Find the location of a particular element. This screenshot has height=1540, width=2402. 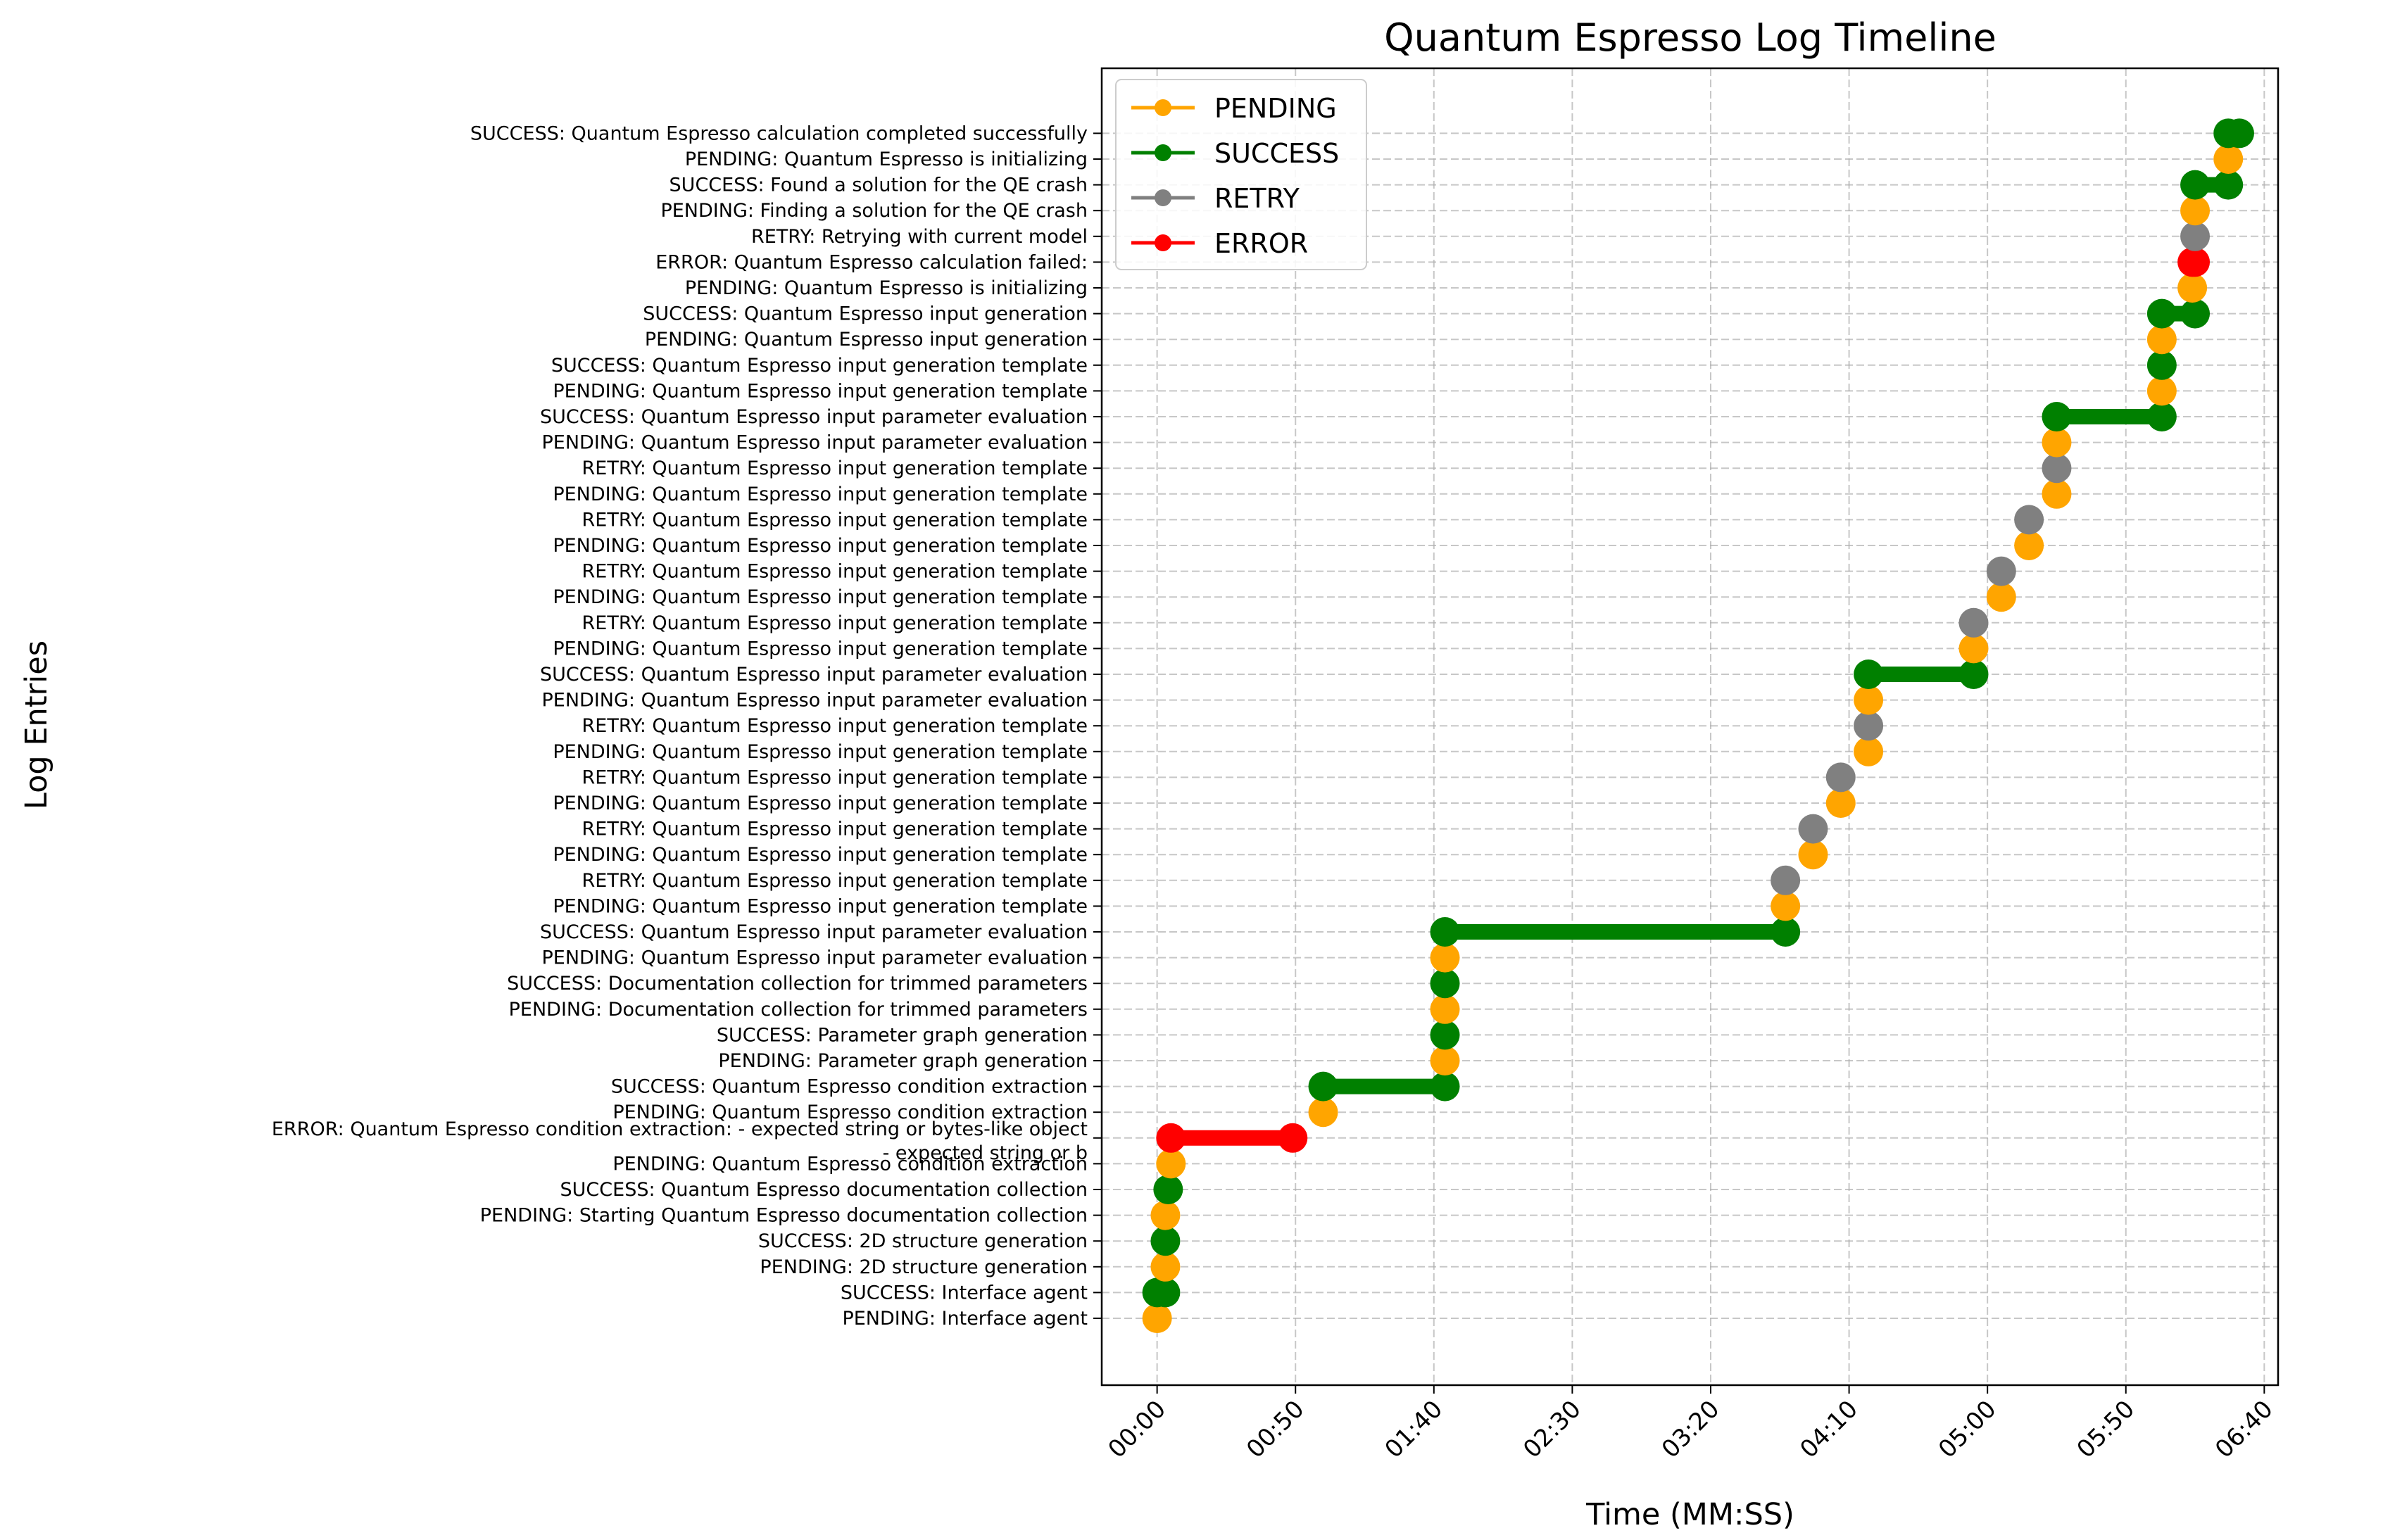

legend-label: RETRY is located at coordinates (1257, 198).